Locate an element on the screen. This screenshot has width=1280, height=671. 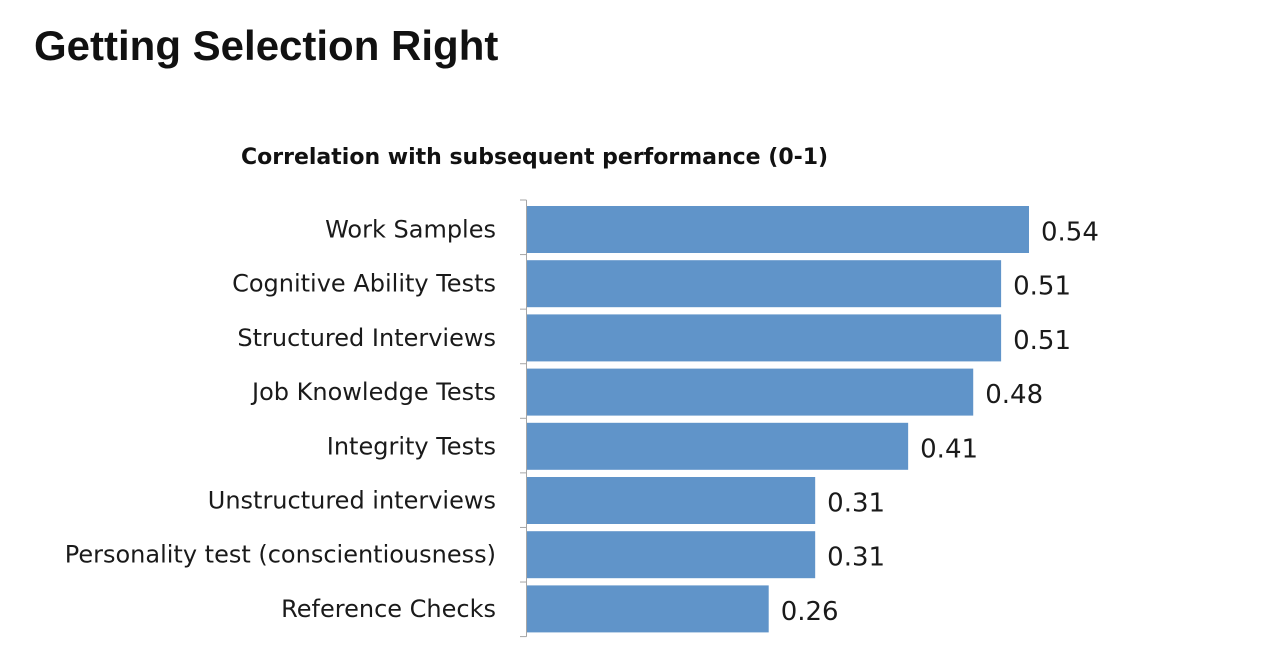
category-label-3: Job Knowledge Tests is located at coordinates (373, 392).